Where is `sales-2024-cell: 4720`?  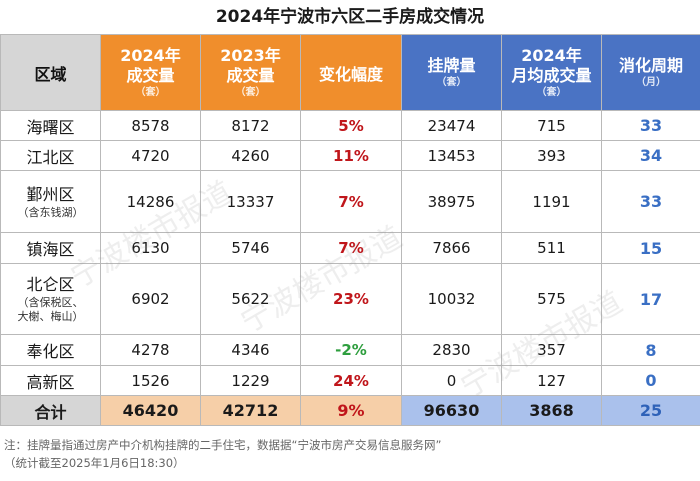 sales-2024-cell: 4720 is located at coordinates (150, 155).